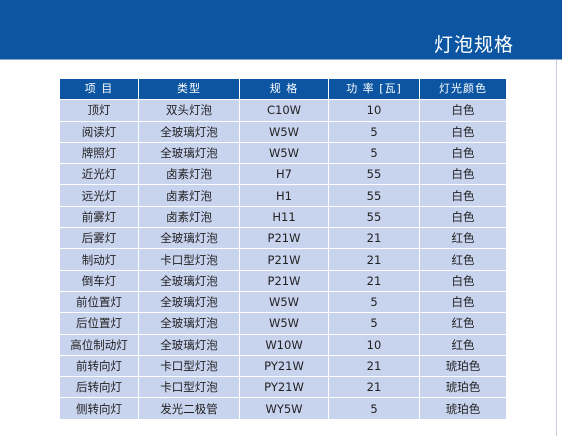  Describe the element at coordinates (99, 387) in the screenshot. I see `cell-item: 后转向灯` at that location.